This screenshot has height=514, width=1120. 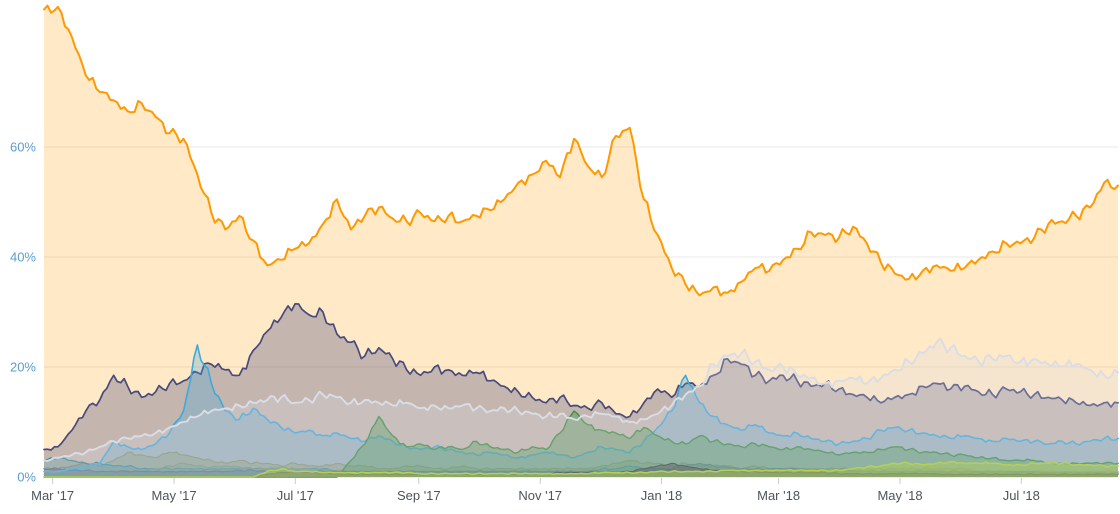 I want to click on series-iota-area, so click(x=581, y=470).